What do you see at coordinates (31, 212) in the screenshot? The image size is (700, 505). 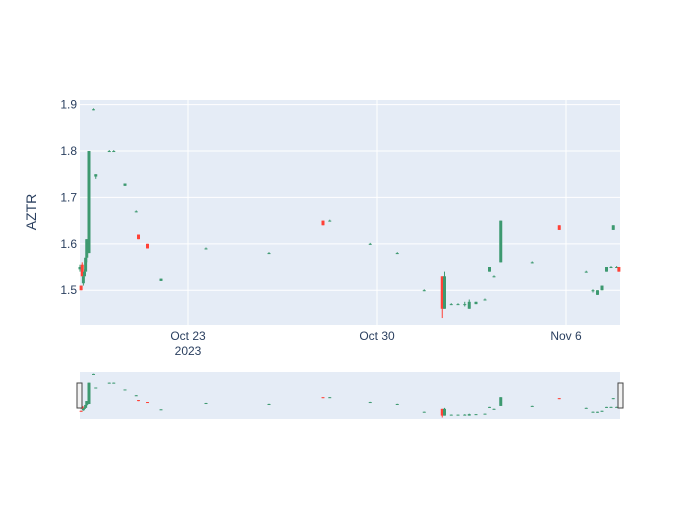 I see `y-axis-label: AZTR` at bounding box center [31, 212].